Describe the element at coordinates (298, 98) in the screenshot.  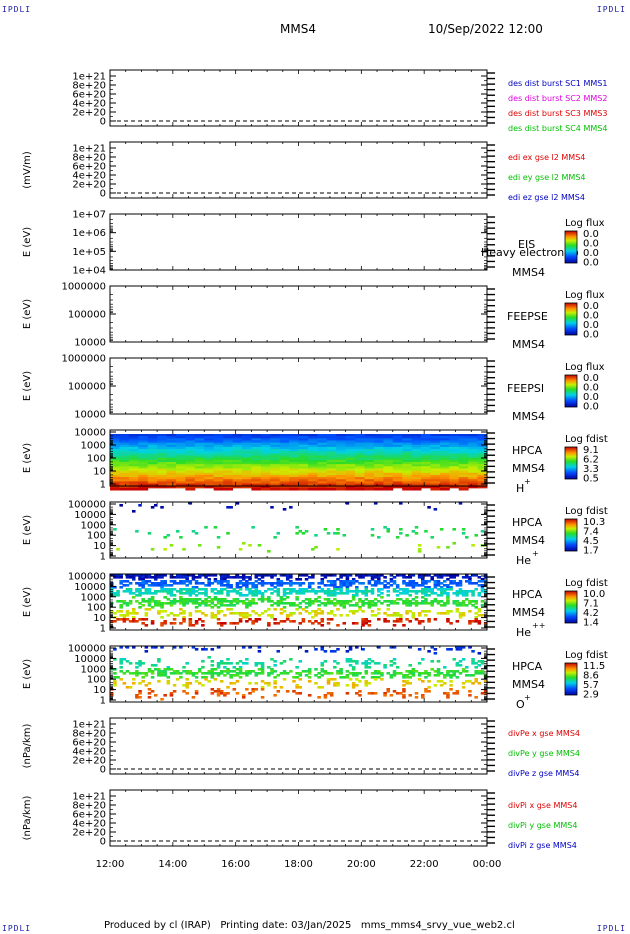
I see `panel-frame` at that location.